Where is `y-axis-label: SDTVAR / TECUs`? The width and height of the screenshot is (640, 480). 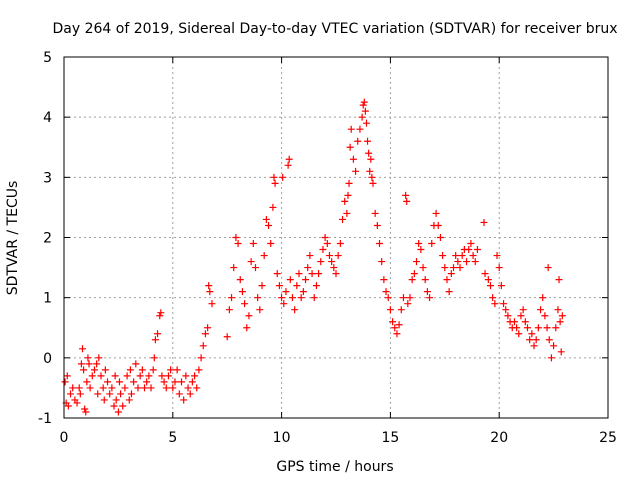 y-axis-label: SDTVAR / TECUs is located at coordinates (13, 238).